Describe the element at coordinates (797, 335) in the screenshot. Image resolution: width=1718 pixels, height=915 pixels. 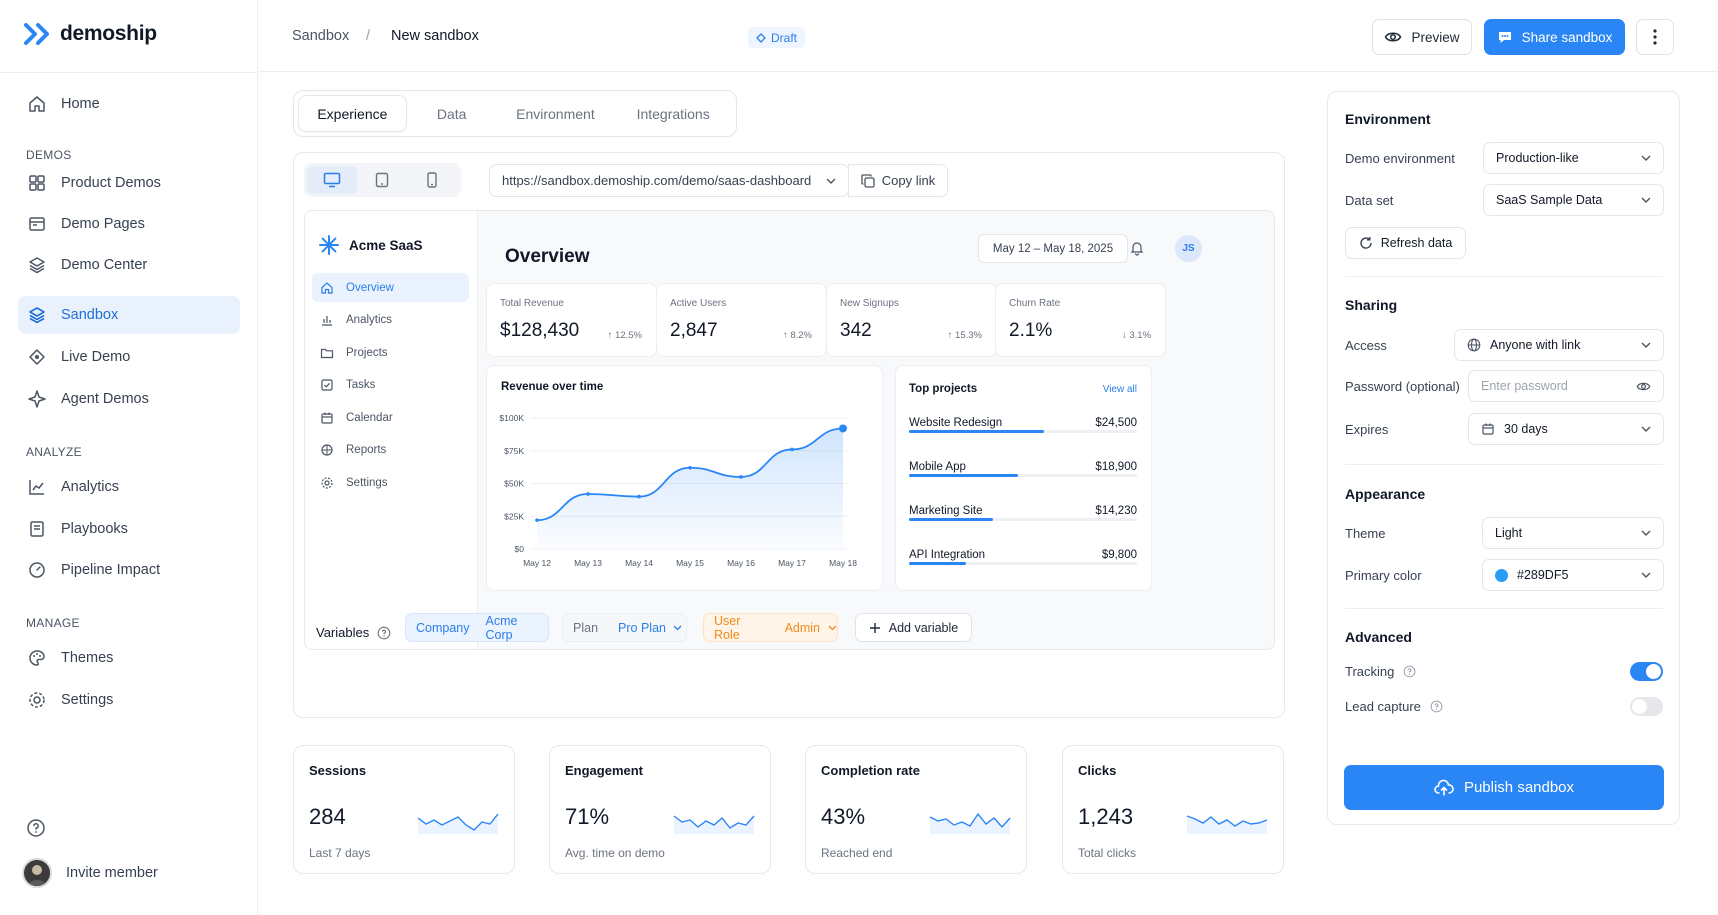
I see `kpi-change: ↑ 8.2%` at that location.